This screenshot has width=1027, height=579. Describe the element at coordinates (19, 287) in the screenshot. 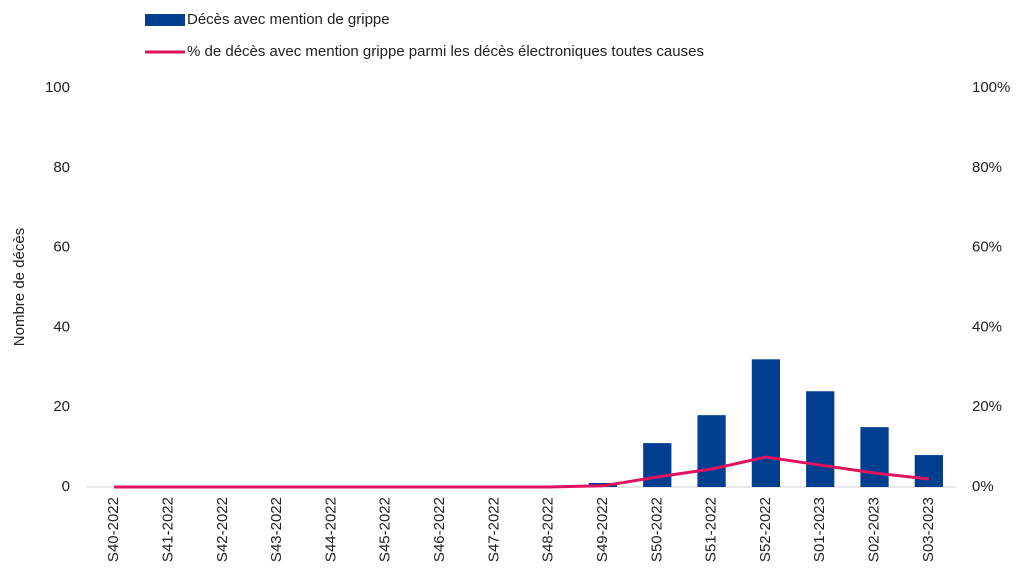

I see `y-axis-label: Nombre de décès` at that location.